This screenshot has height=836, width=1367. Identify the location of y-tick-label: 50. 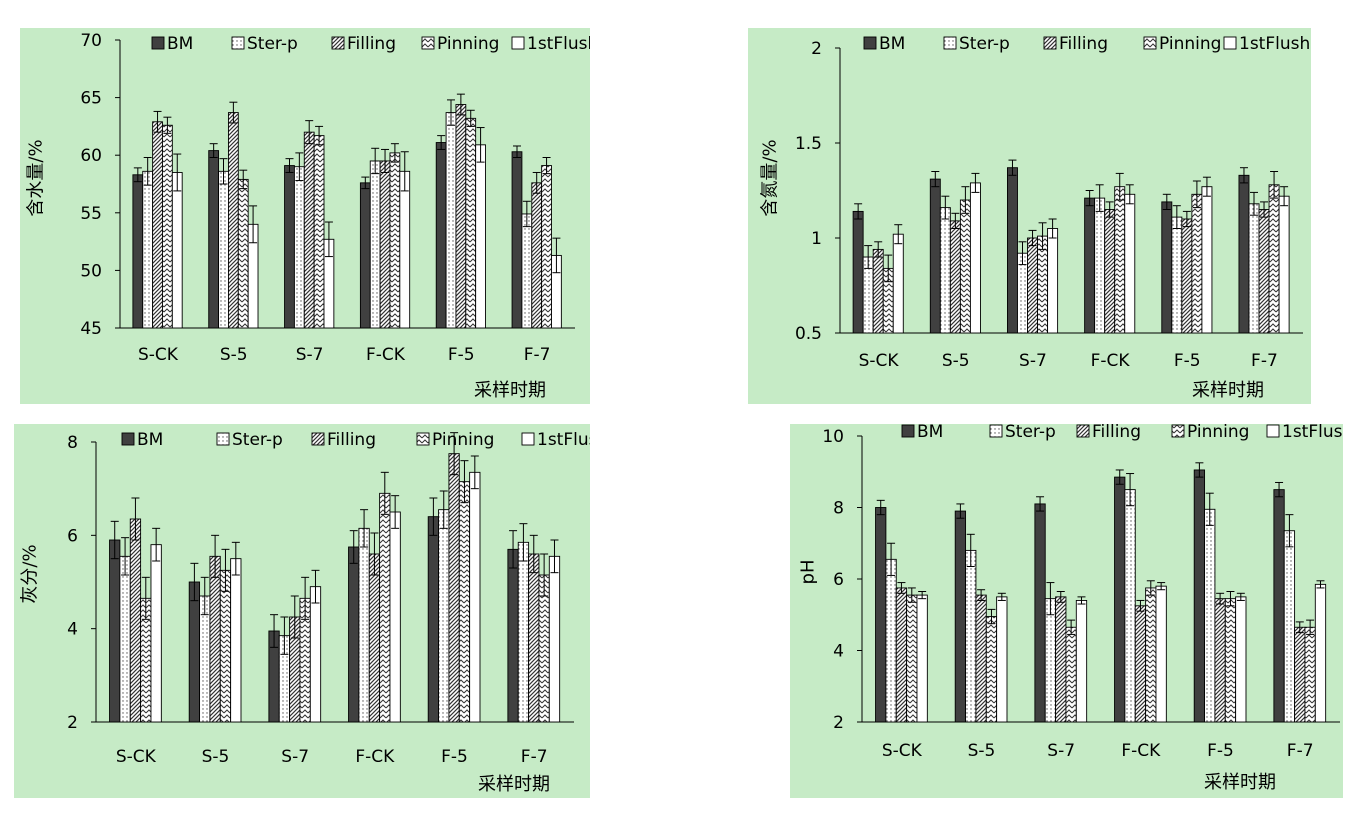
(91, 271).